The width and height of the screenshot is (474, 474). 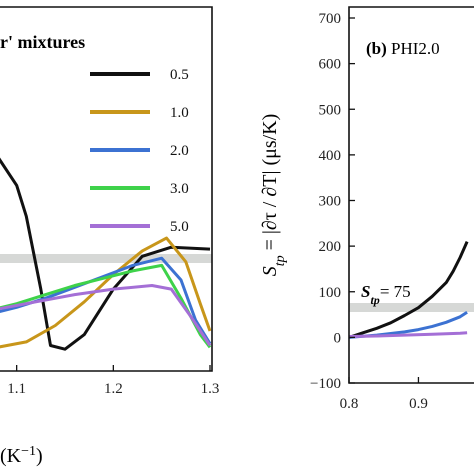 I want to click on panel-a-xlabel: (K−1), so click(x=21, y=456).